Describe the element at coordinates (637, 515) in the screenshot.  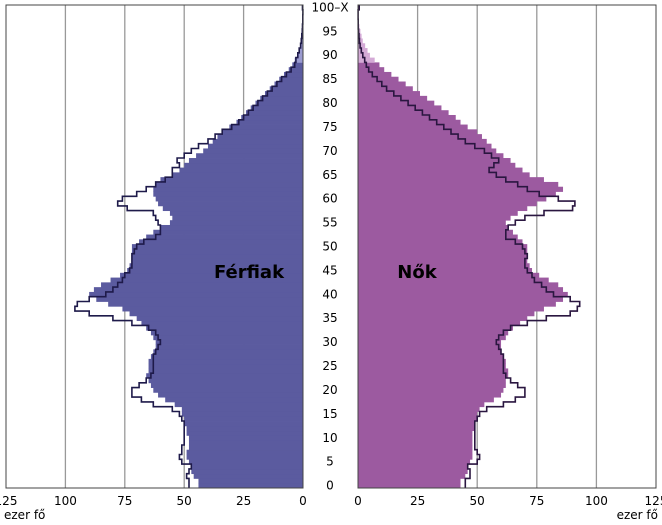
I see `unit-label-right: ezer fő` at that location.